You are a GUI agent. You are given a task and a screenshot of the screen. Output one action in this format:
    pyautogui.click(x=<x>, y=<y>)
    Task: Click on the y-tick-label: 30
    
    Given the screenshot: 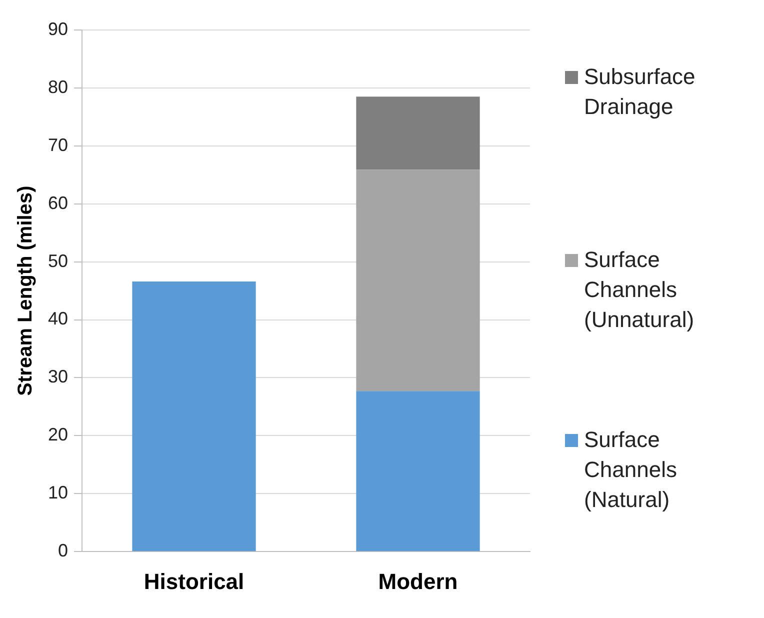 What is the action you would take?
    pyautogui.click(x=58, y=376)
    